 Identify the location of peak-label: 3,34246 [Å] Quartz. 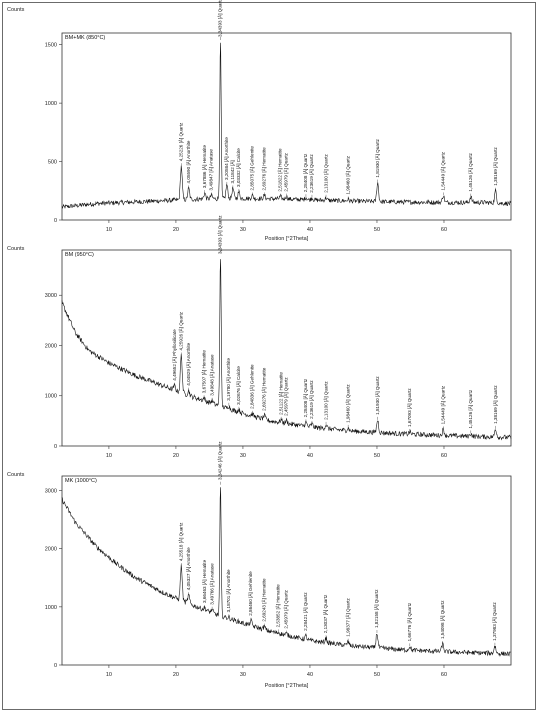
(220, 460).